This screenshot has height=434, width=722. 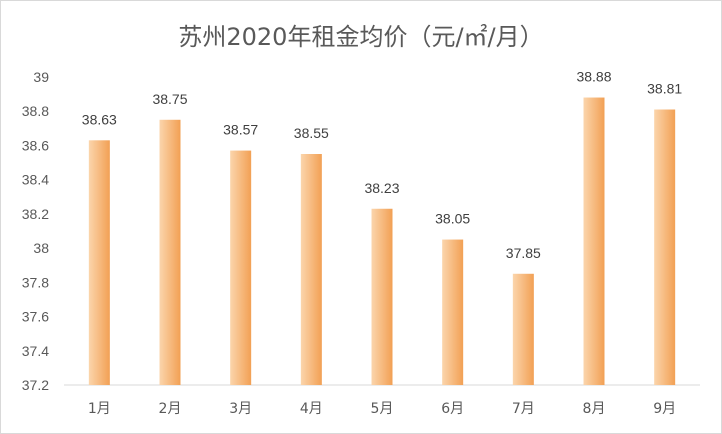 I want to click on y-tick-label: 38.4, so click(x=35, y=180).